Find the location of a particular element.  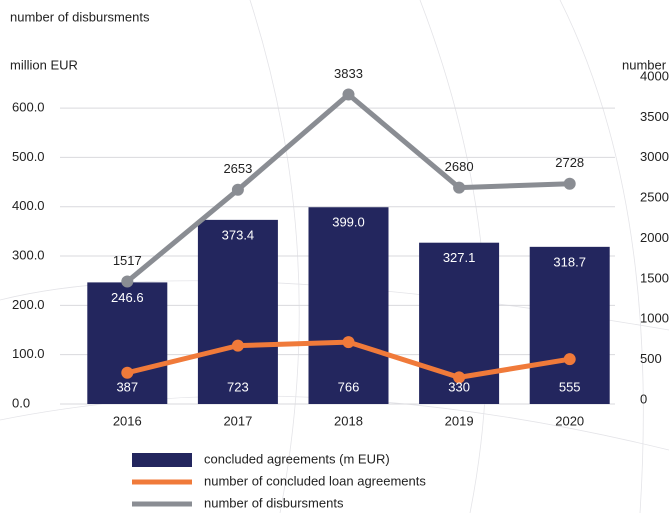

y2-tick-label: 1000 is located at coordinates (654, 318).